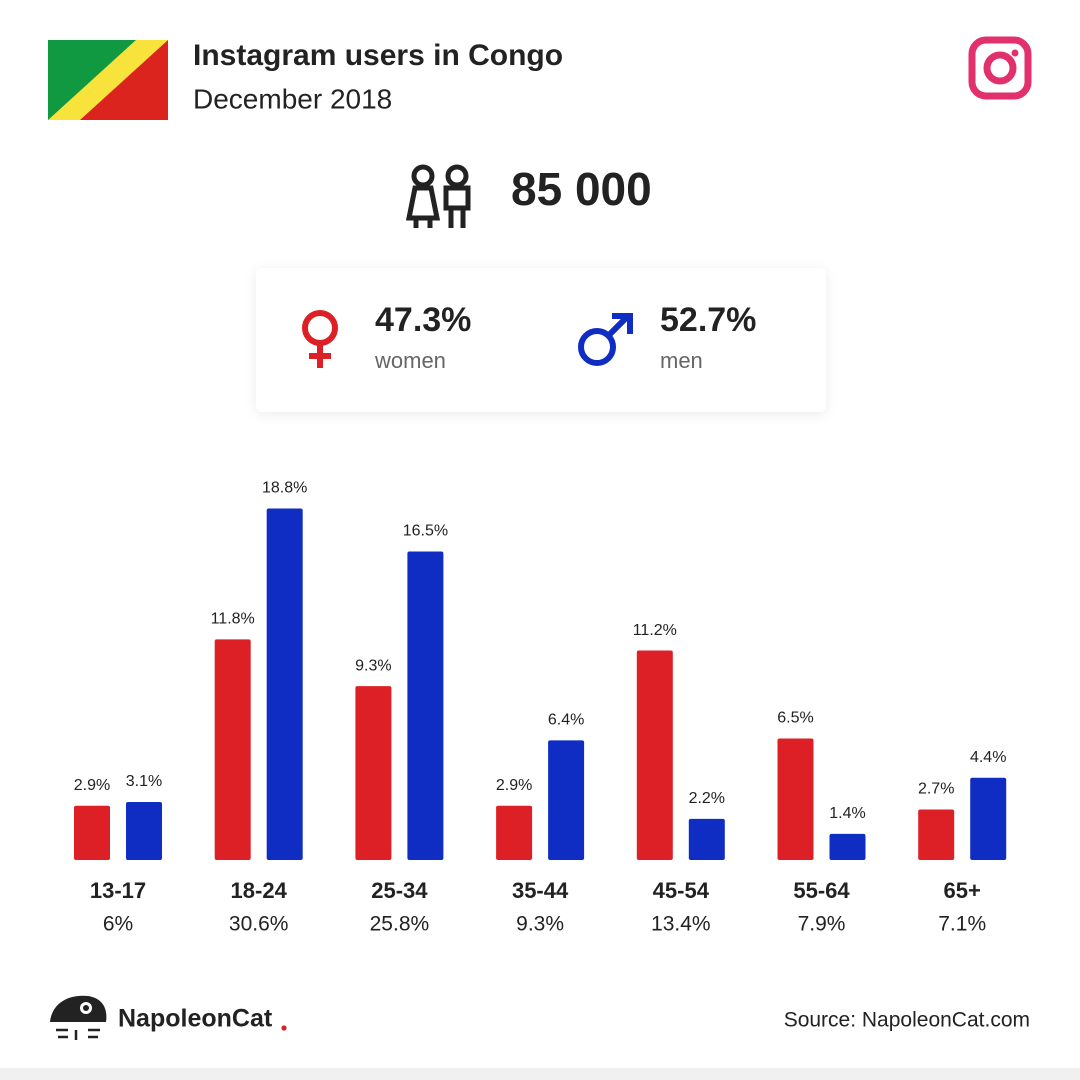  Describe the element at coordinates (320, 339) in the screenshot. I see `female-symbol` at that location.